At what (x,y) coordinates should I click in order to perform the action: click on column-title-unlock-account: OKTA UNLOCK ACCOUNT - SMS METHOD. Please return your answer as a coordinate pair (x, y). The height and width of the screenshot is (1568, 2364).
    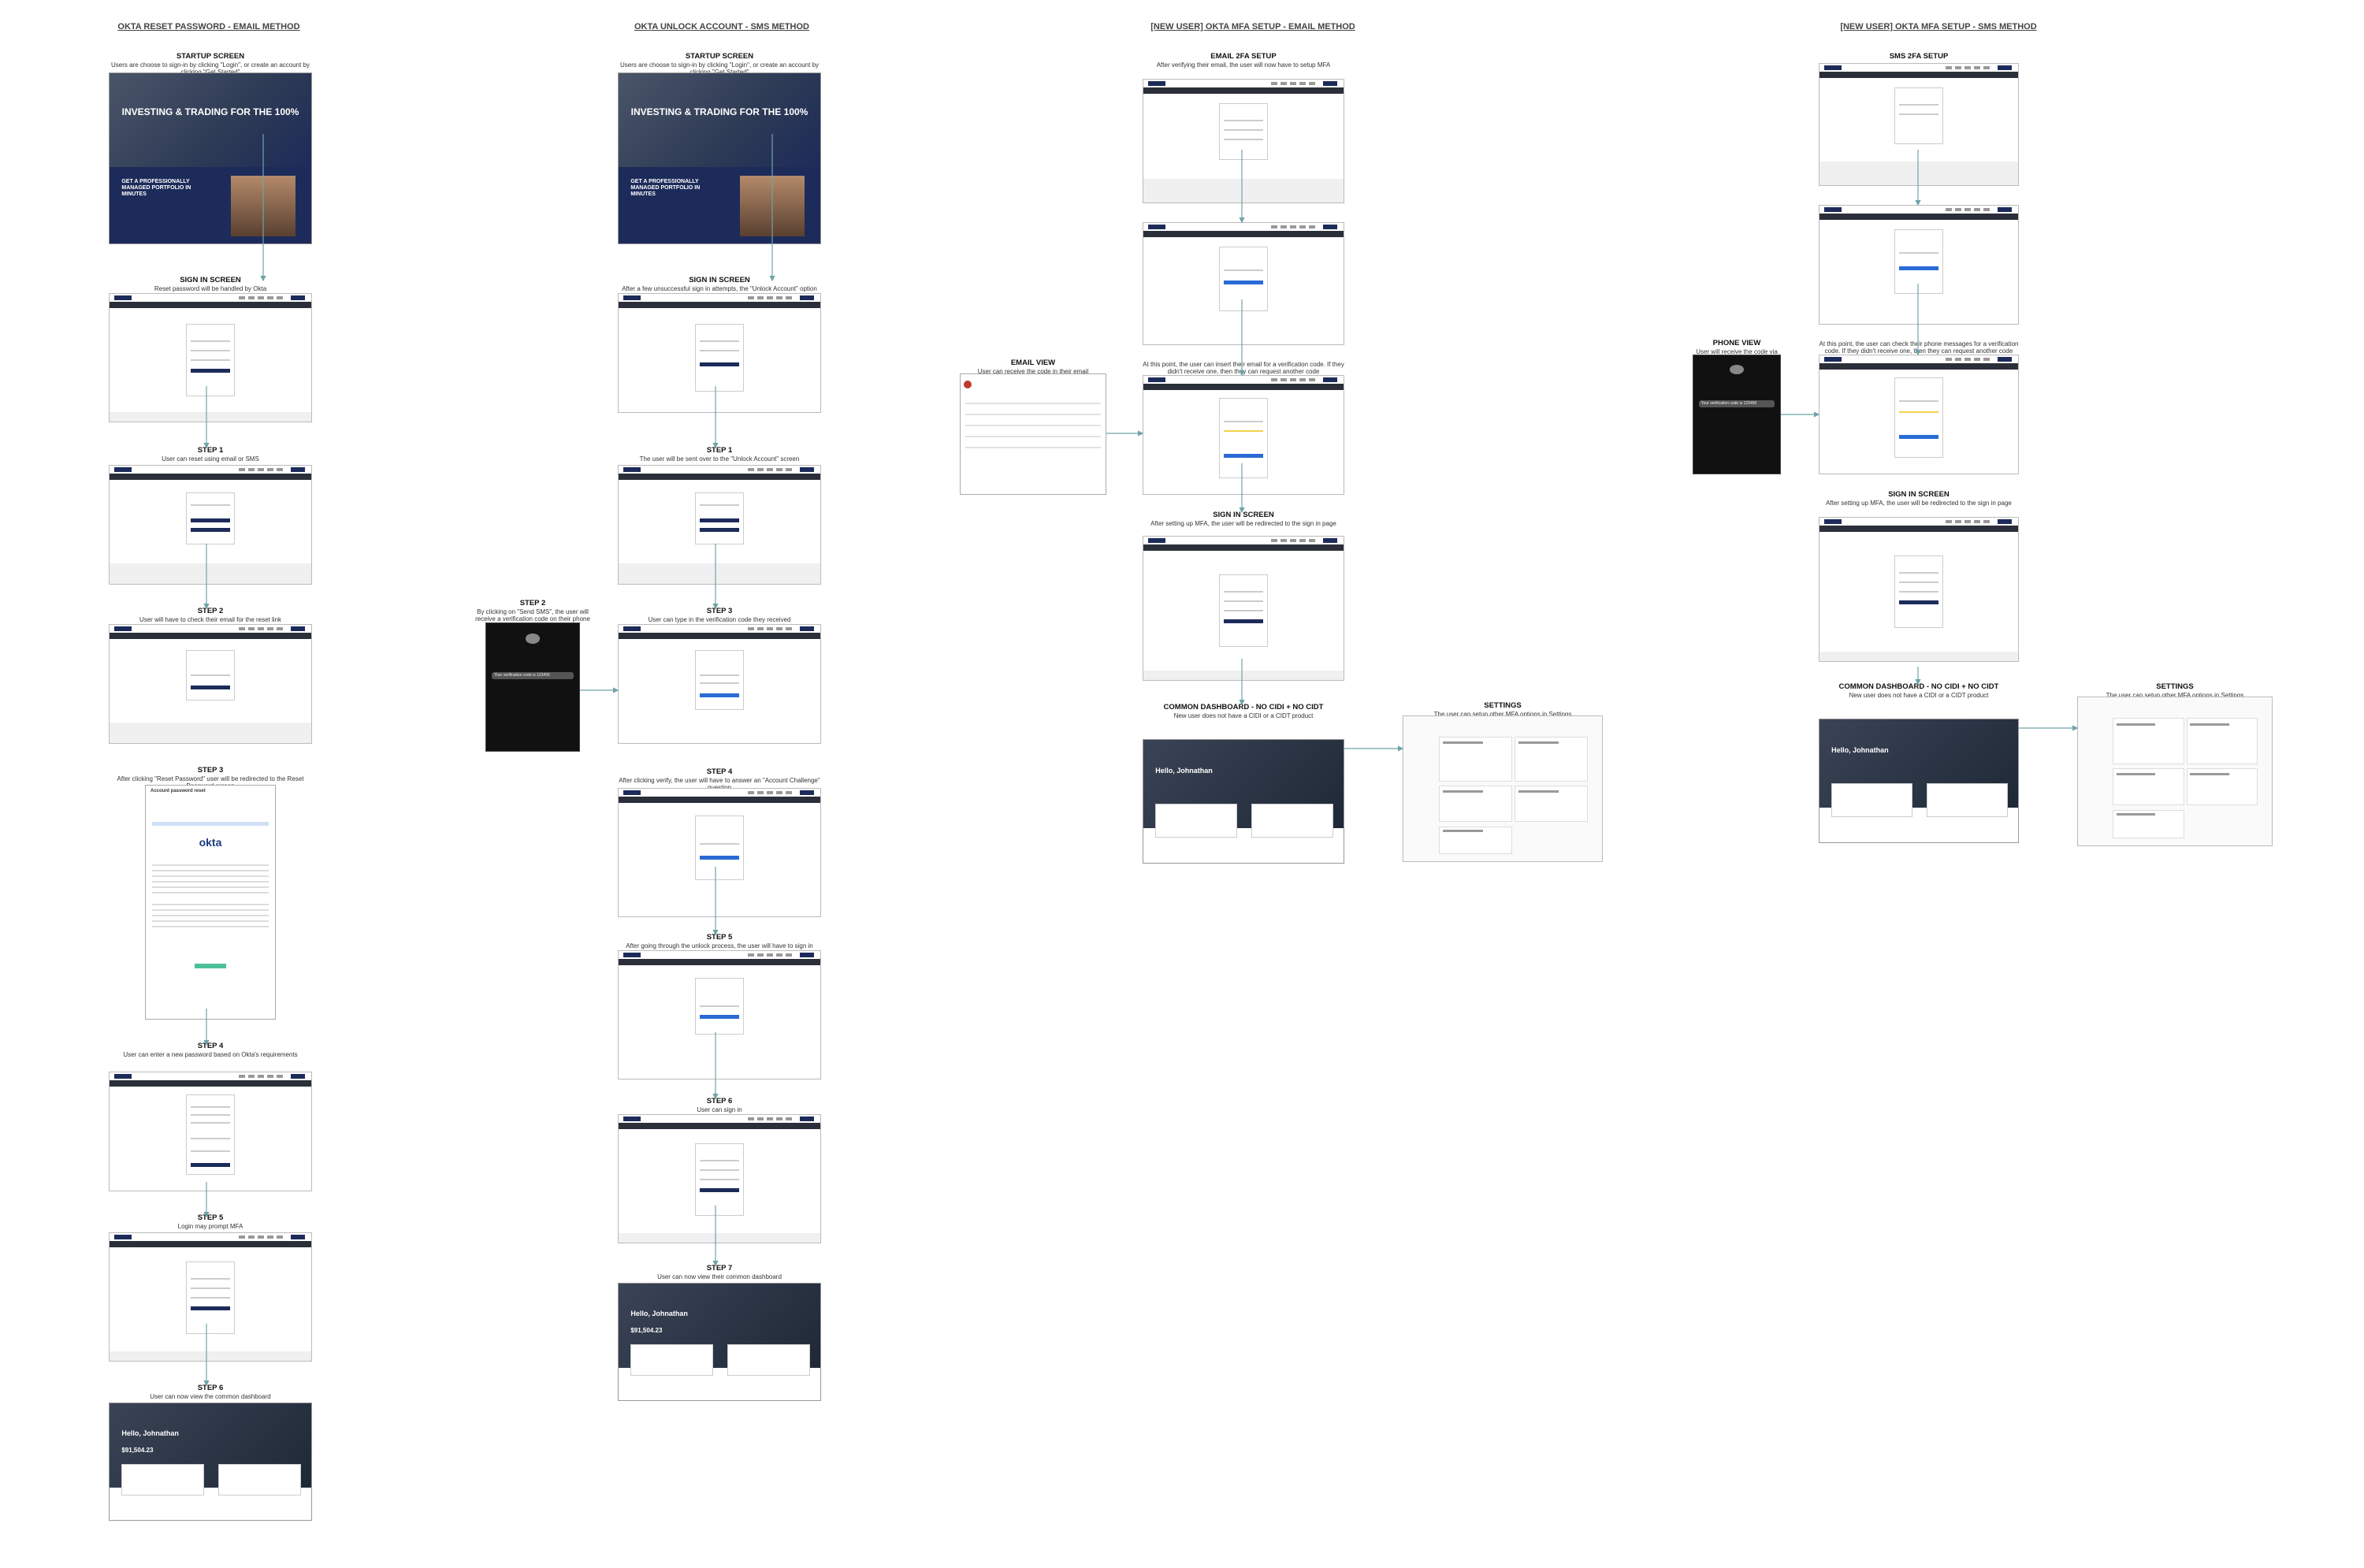
    Looking at the image, I should click on (722, 27).